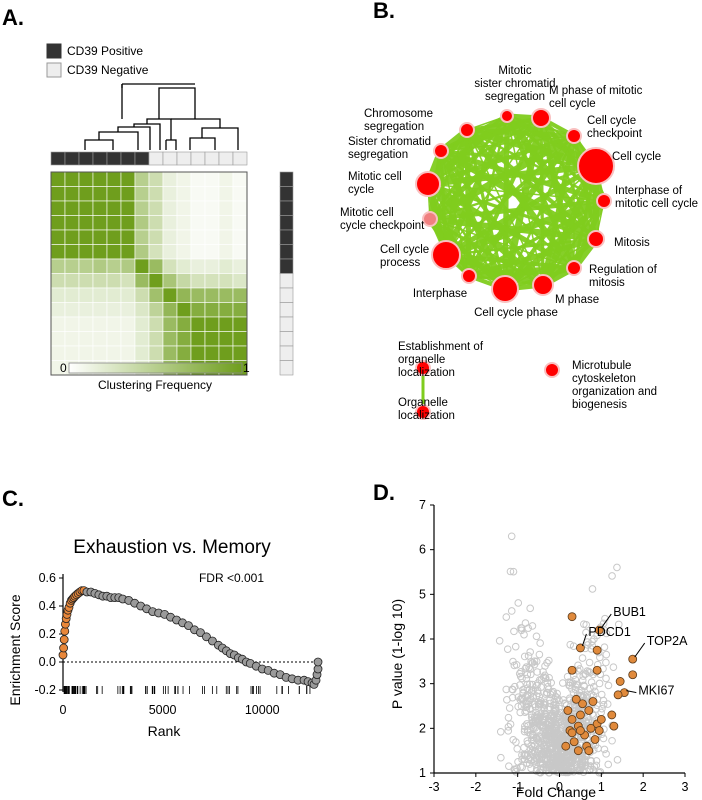  Describe the element at coordinates (667, 641) in the screenshot. I see `volcano-gene-label: TOP2A` at that location.